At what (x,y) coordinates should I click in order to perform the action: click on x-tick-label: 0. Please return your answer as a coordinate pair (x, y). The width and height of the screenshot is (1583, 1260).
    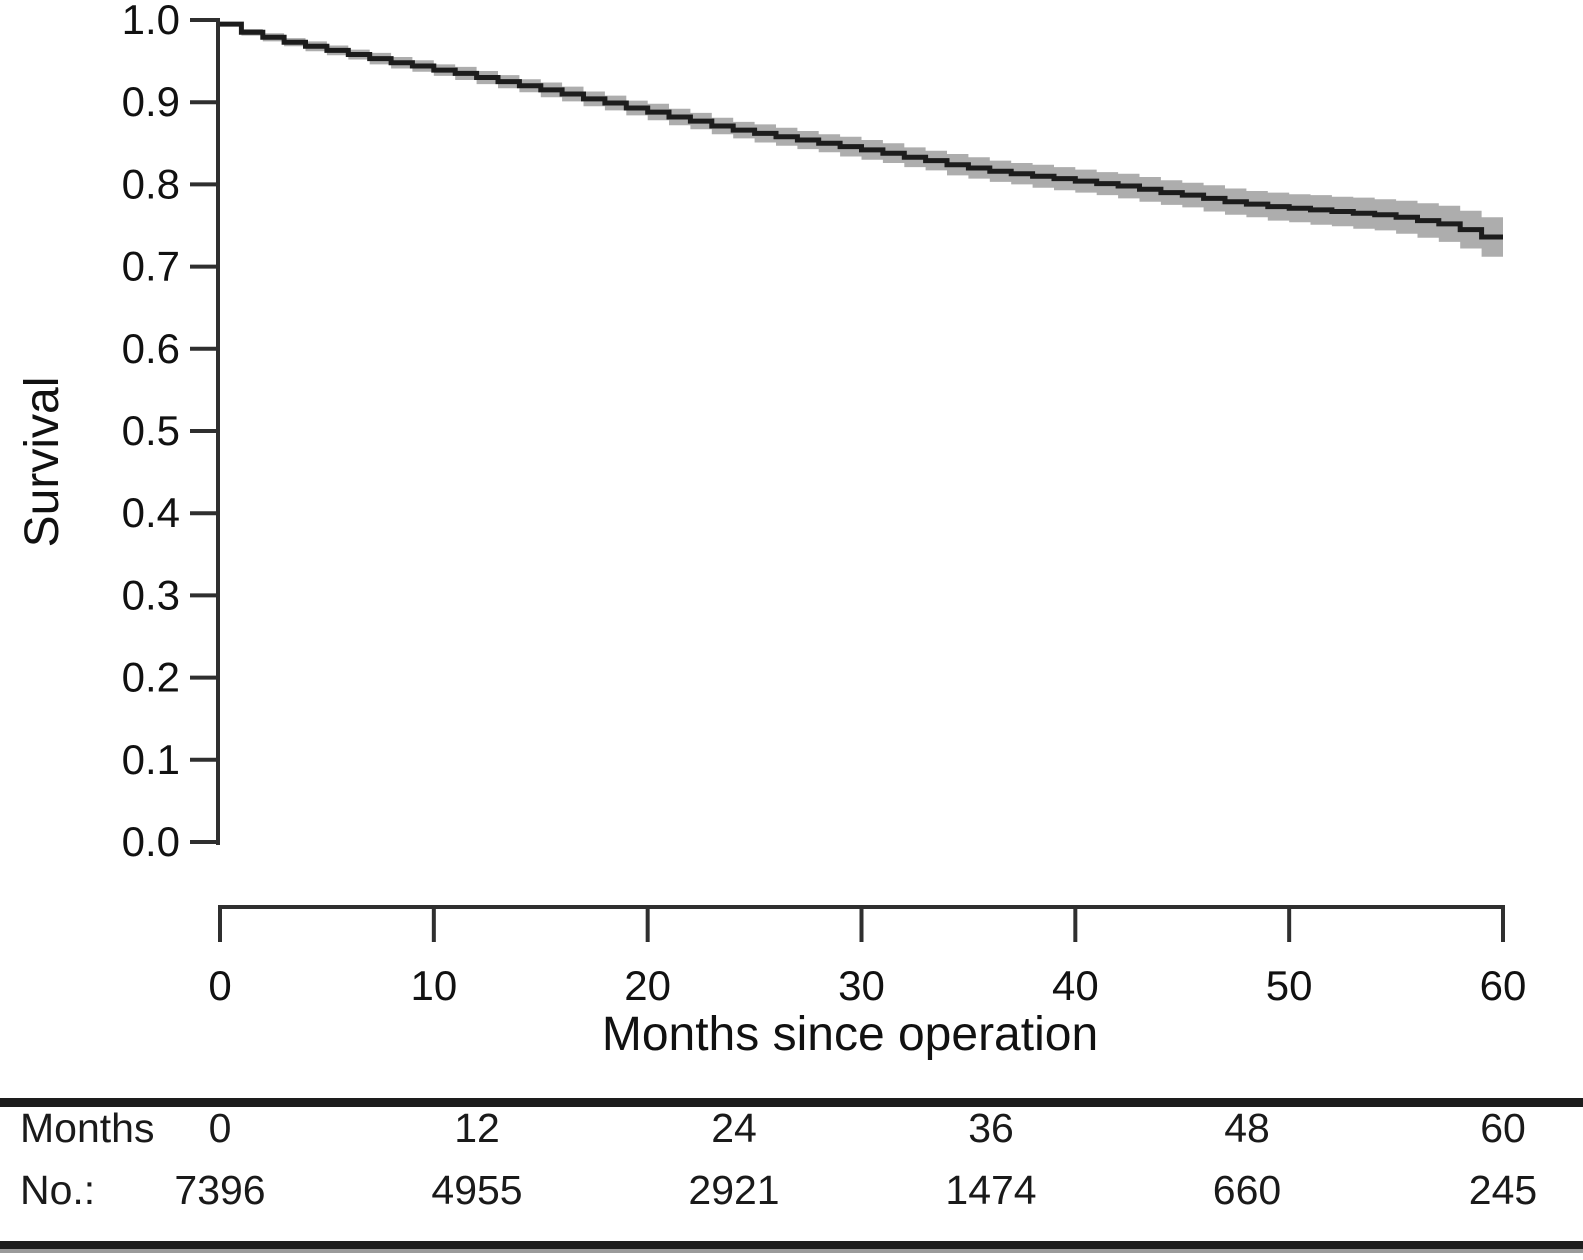
    Looking at the image, I should click on (219, 985).